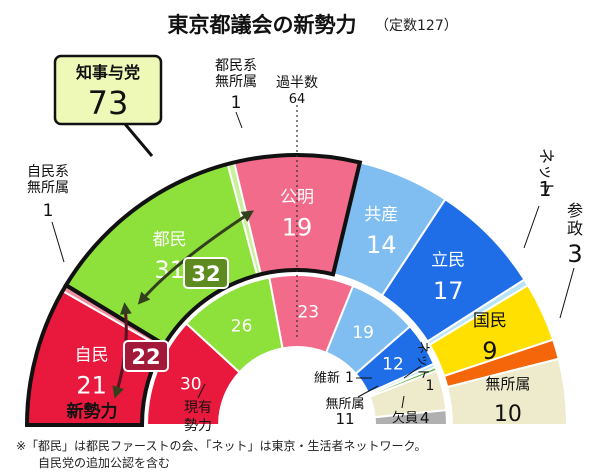 This screenshot has width=600, height=475. What do you see at coordinates (262, 25) in the screenshot?
I see `chart-title: 東京都議会の新勢力` at bounding box center [262, 25].